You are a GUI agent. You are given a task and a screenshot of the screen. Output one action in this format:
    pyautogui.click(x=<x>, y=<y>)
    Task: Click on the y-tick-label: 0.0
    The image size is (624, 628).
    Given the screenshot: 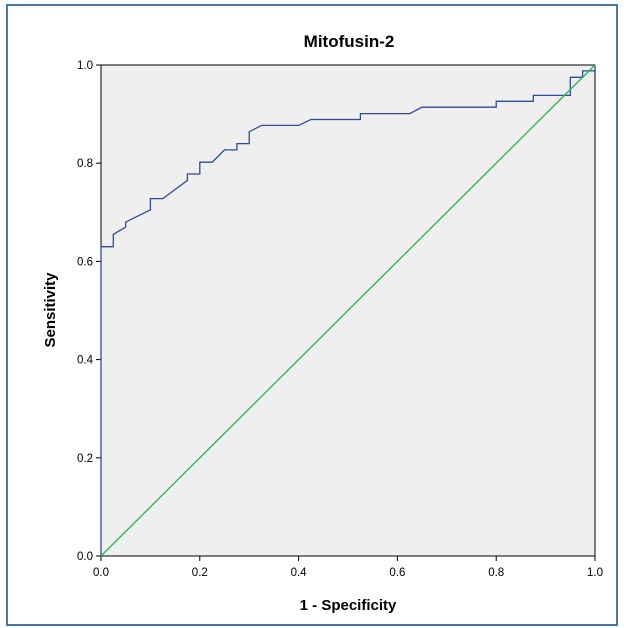 What is the action you would take?
    pyautogui.click(x=85, y=557)
    